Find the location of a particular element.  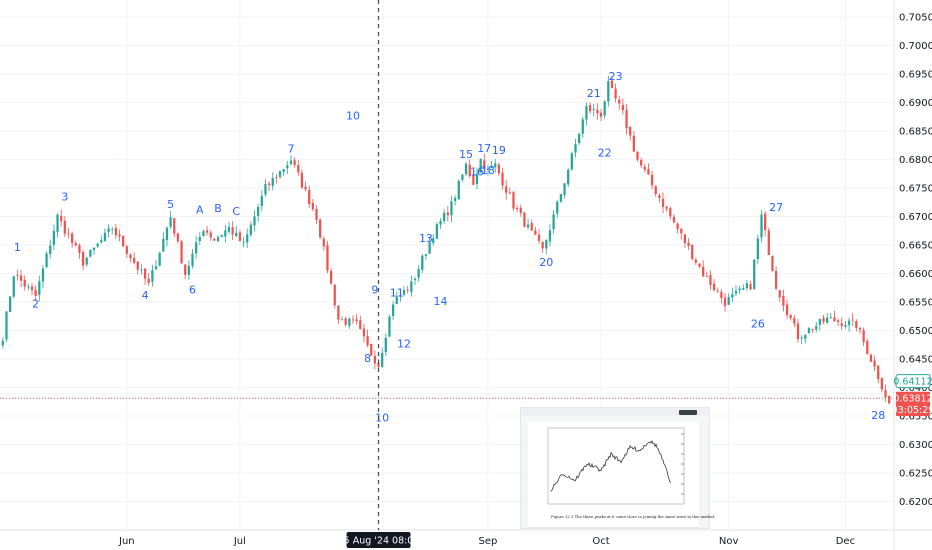

wave-label: 10 is located at coordinates (382, 418).